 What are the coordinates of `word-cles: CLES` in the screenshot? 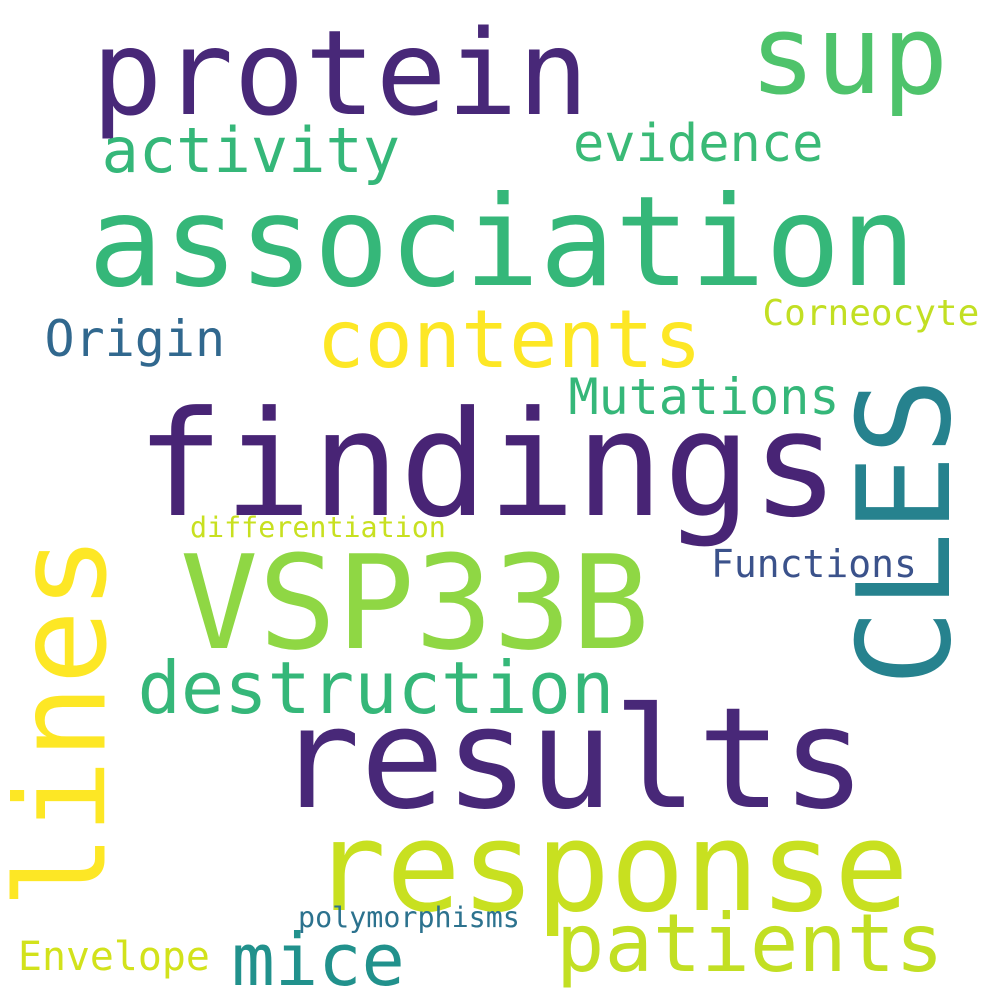 It's located at (906, 532).